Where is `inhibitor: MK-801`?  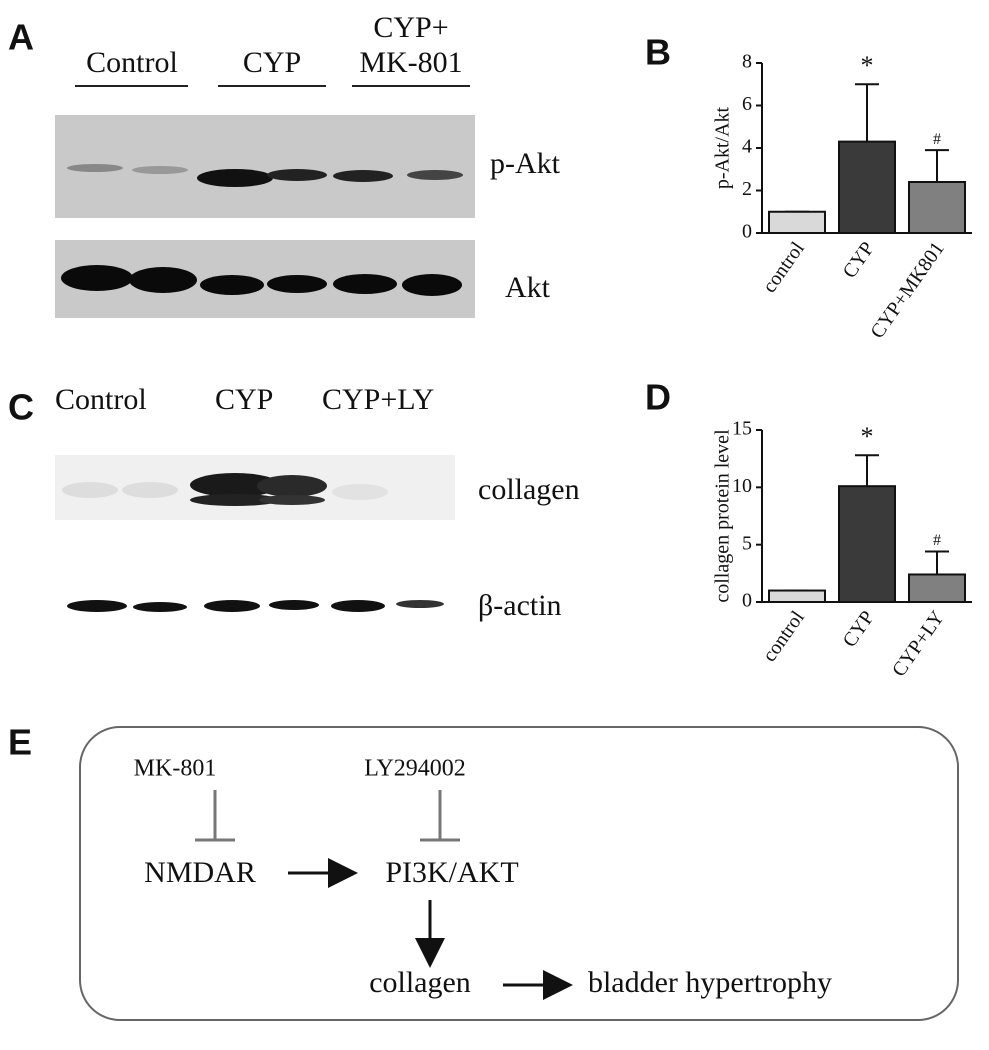 inhibitor: MK-801 is located at coordinates (175, 769).